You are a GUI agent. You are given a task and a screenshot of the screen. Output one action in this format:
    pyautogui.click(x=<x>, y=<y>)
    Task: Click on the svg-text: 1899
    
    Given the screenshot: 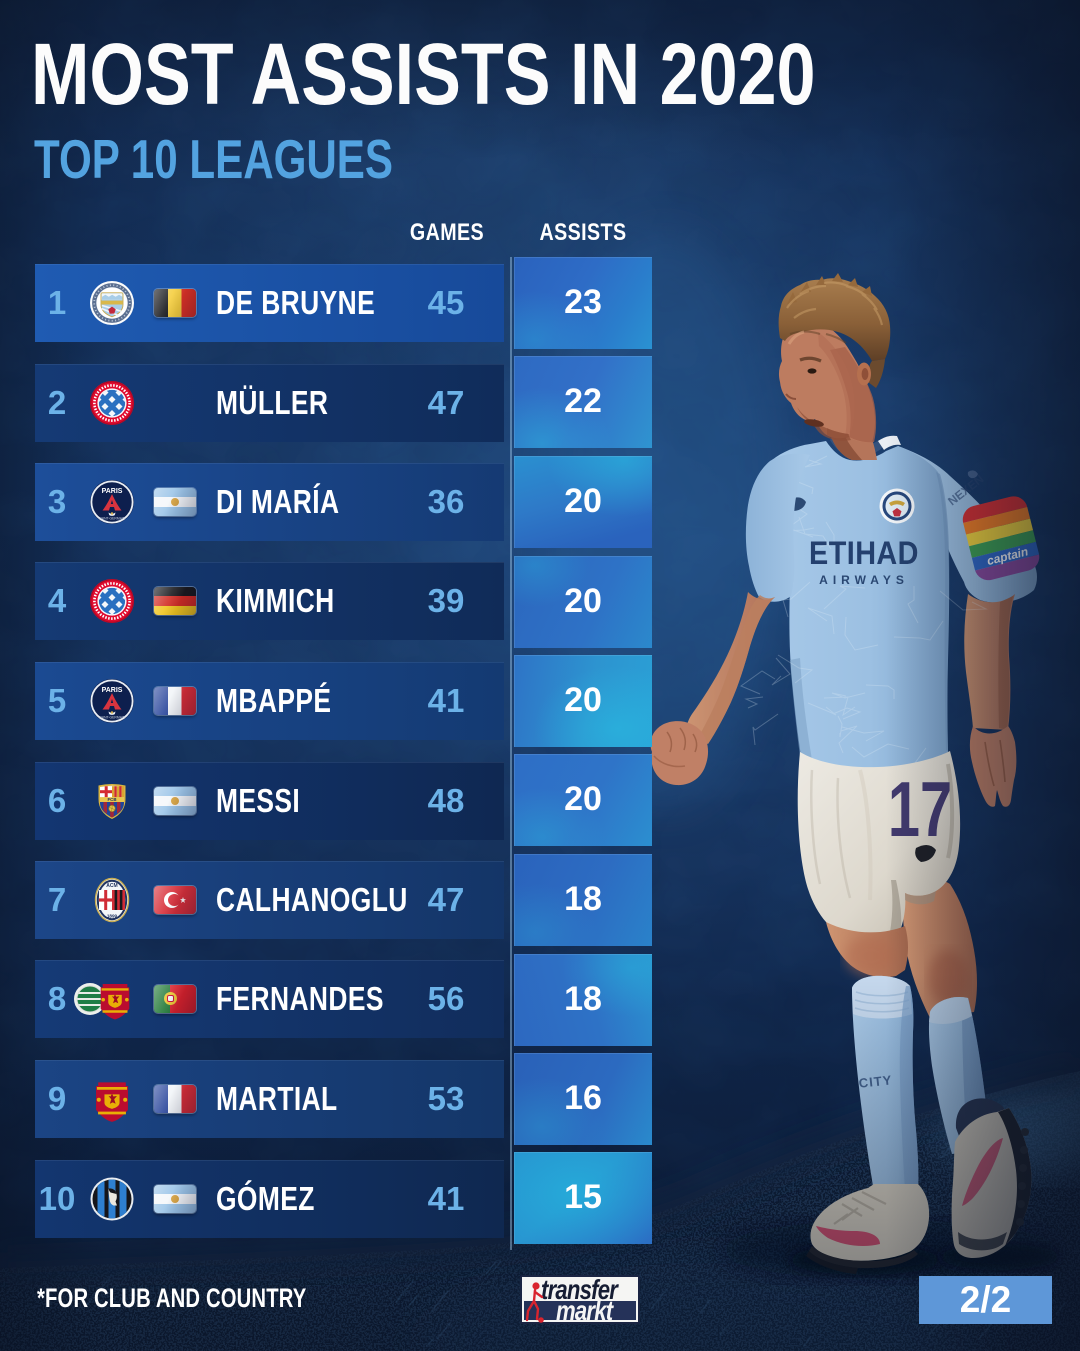 What is the action you would take?
    pyautogui.click(x=112, y=915)
    